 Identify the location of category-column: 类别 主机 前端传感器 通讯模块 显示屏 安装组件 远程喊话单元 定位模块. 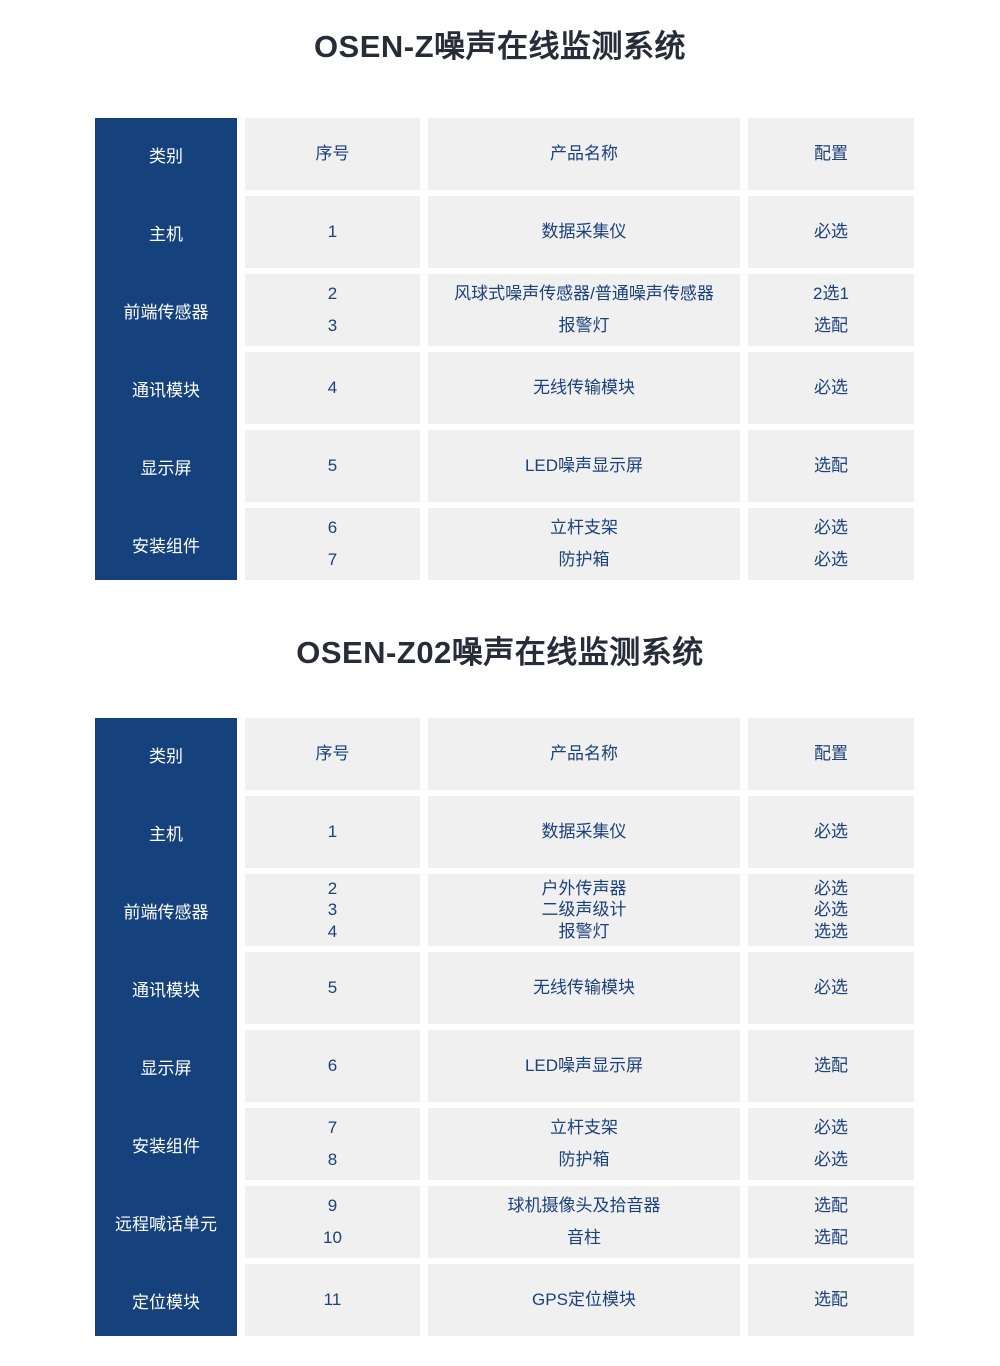
(166, 1027).